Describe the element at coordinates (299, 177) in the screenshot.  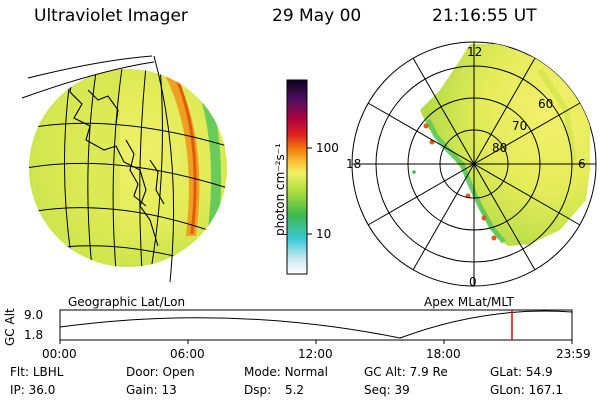
I see `colorbar` at that location.